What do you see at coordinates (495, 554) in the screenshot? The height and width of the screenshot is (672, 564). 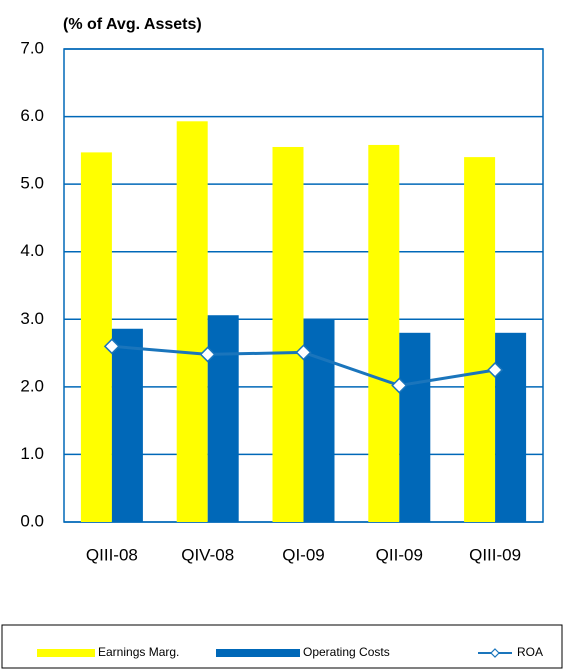 I see `x-tick-label: QIII-09` at bounding box center [495, 554].